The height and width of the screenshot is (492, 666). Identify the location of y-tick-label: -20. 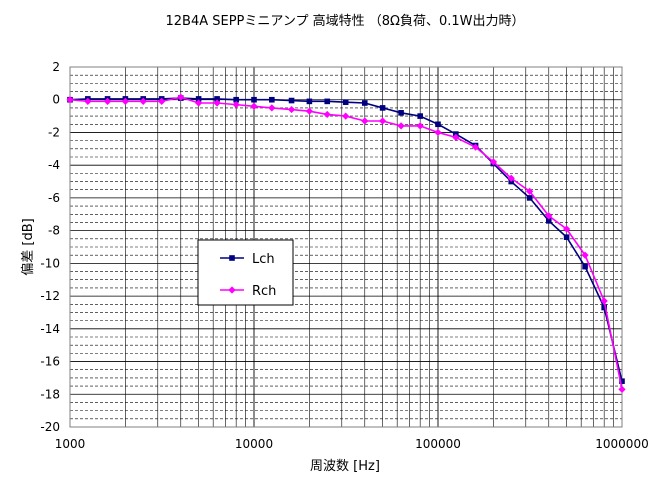
(50, 427).